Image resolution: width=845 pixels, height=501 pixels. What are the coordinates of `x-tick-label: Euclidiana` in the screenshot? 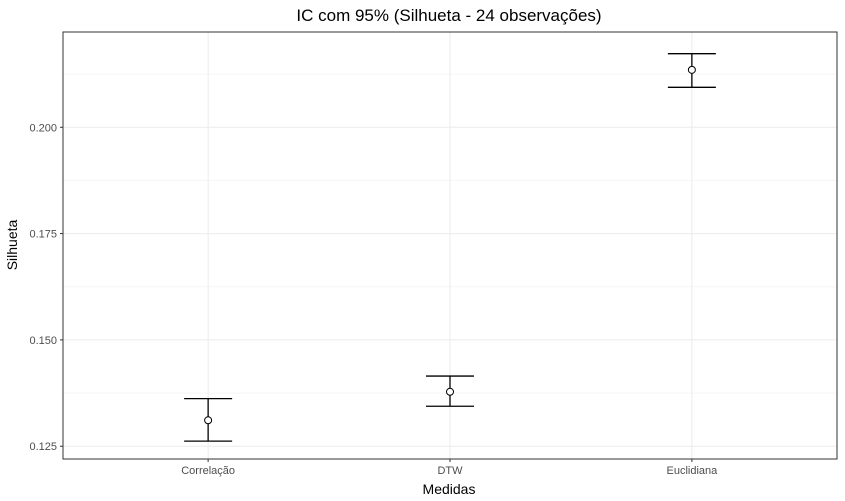 It's located at (692, 471).